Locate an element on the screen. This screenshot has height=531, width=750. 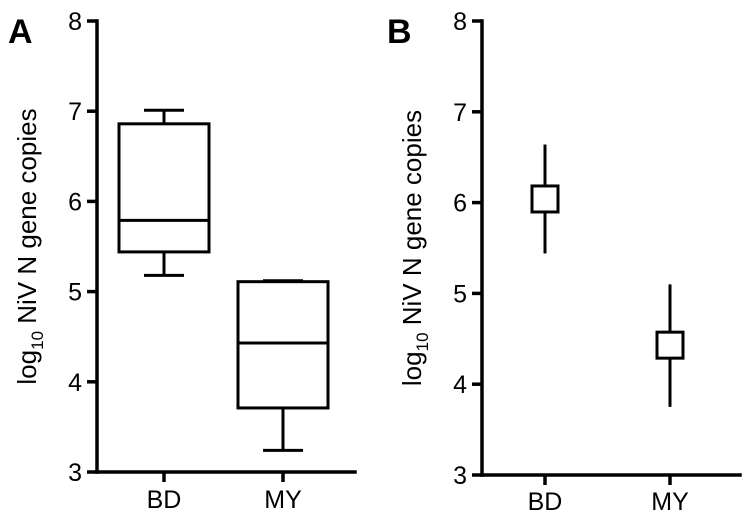
panel-letter: A is located at coordinates (20, 32).